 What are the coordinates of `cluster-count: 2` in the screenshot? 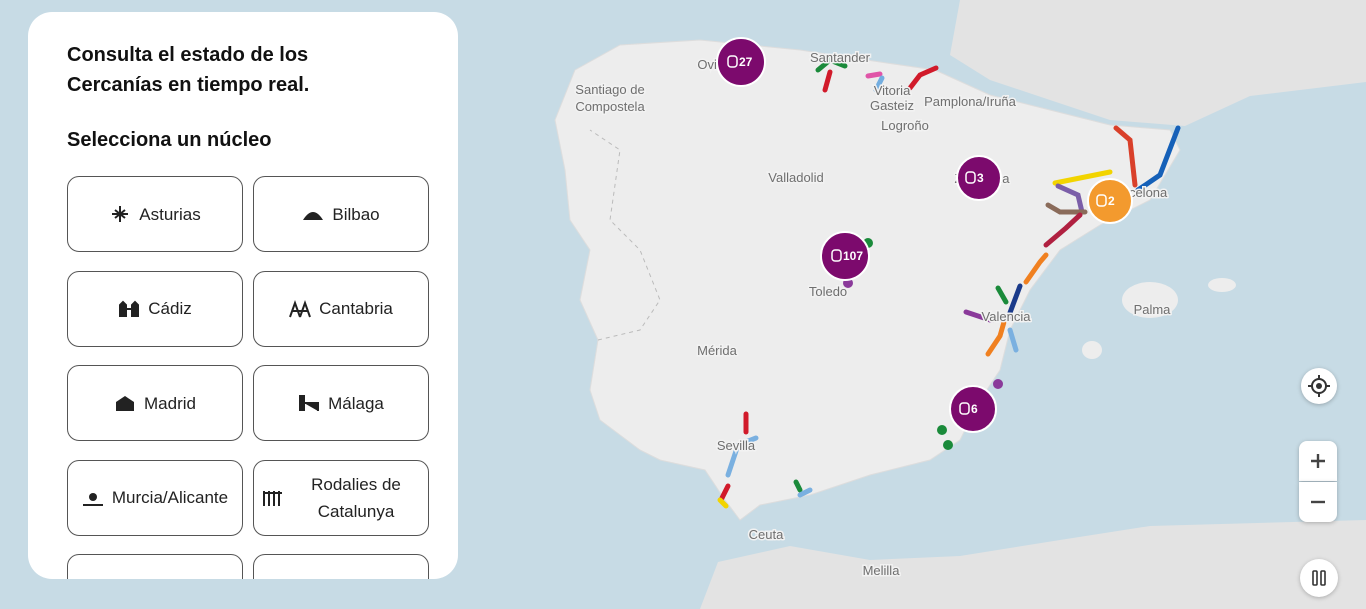 It's located at (1111, 201).